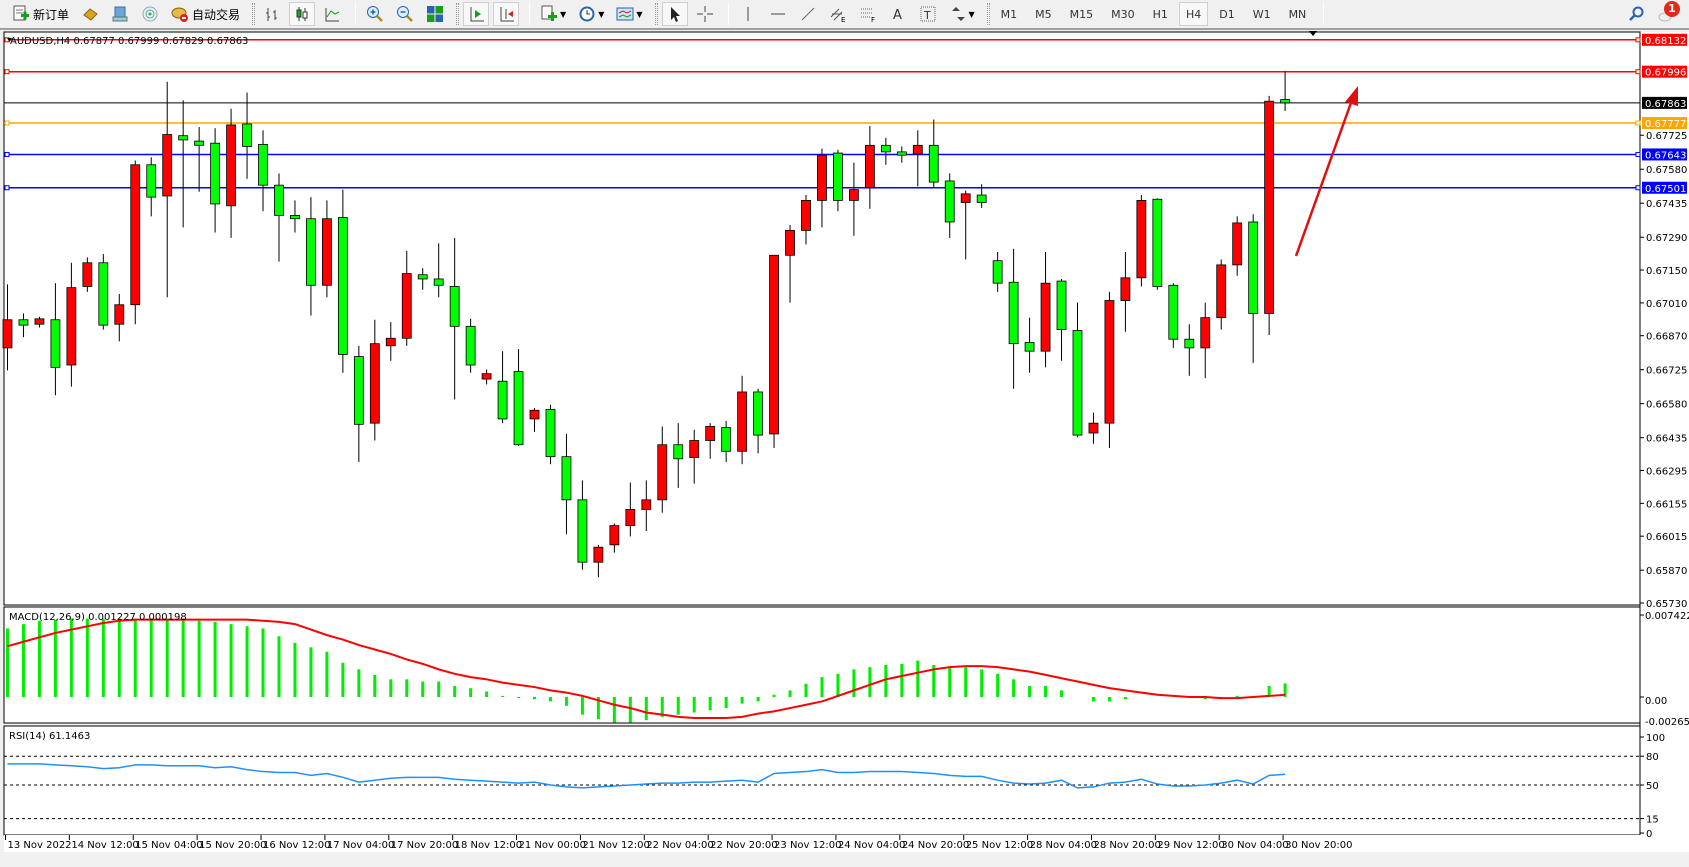 Image resolution: width=1689 pixels, height=867 pixels. Describe the element at coordinates (40, 14) in the screenshot. I see `new-order-button: 新订单` at that location.